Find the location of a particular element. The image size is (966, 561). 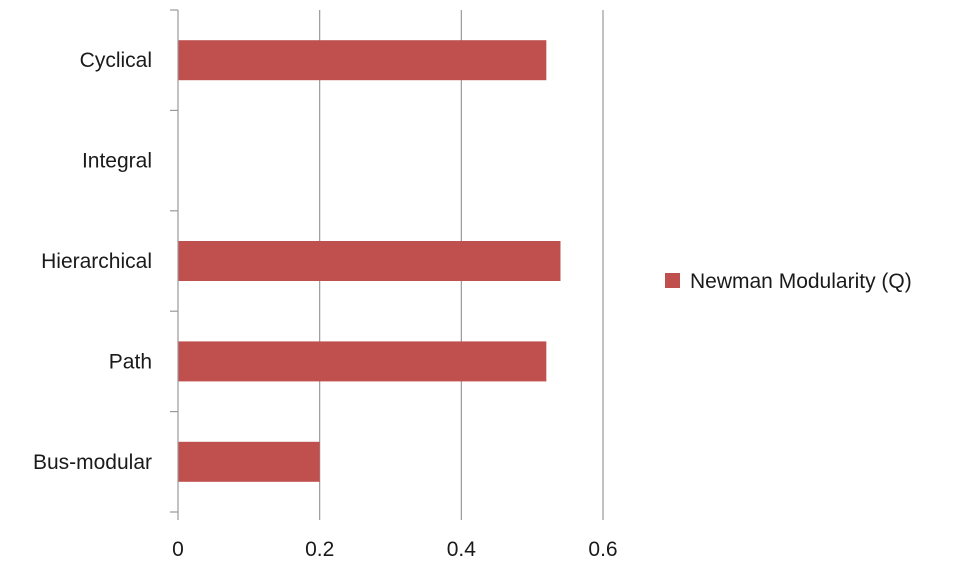

bar-bus-modular is located at coordinates (249, 461).